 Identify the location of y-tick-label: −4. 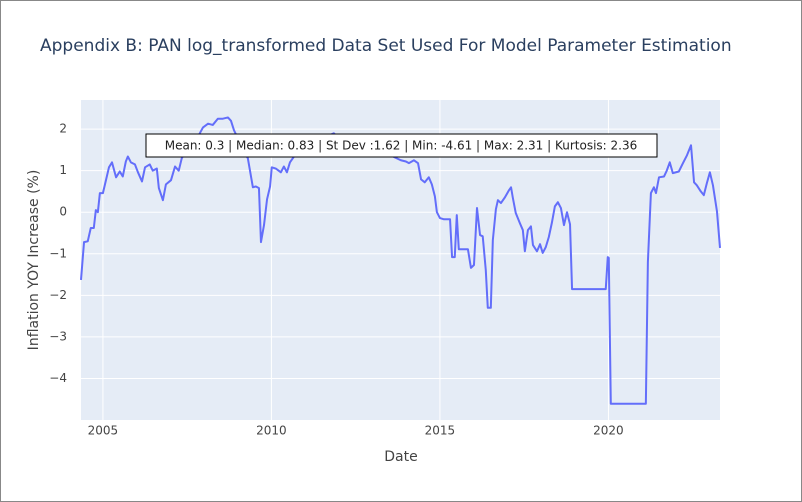
(58, 378).